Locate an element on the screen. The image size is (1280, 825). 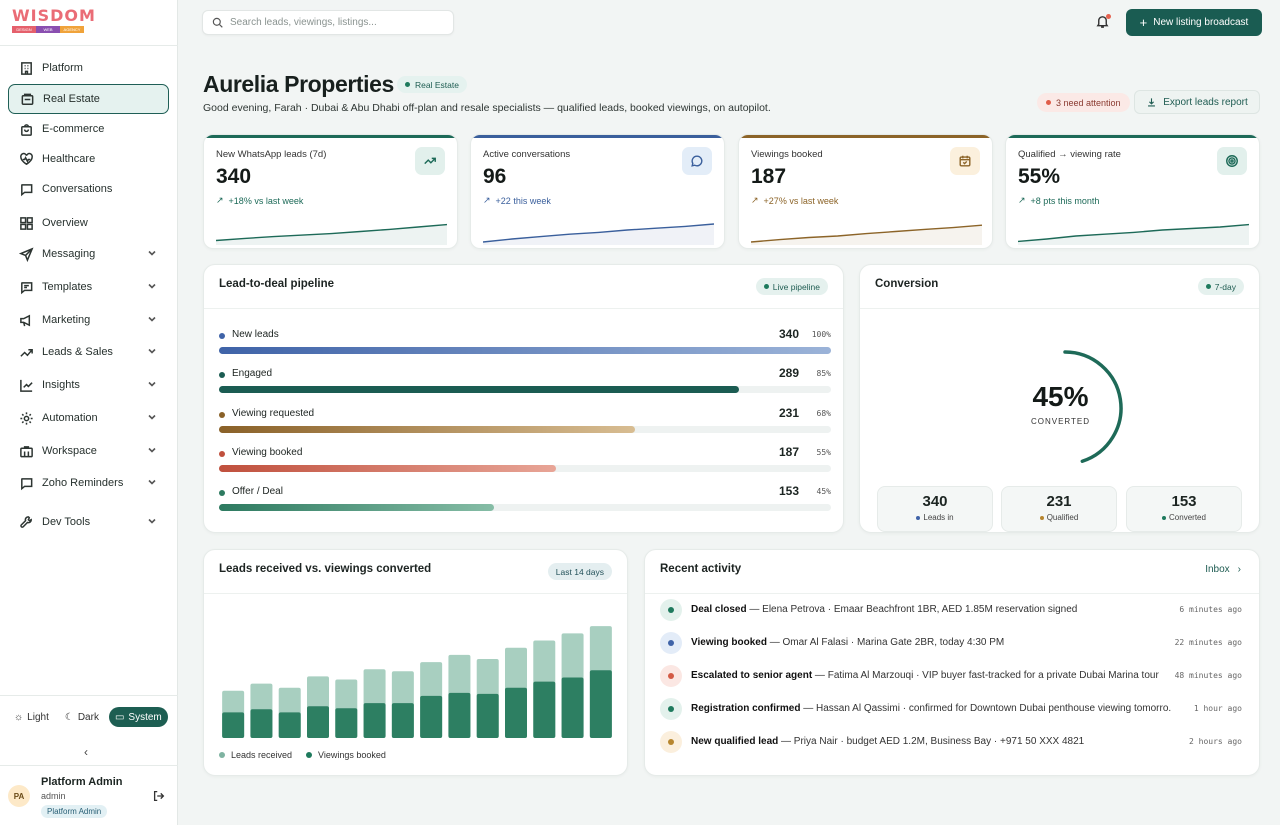
kpi-card: Active conversations 96 ↗ +22 this week is located at coordinates (597, 191).